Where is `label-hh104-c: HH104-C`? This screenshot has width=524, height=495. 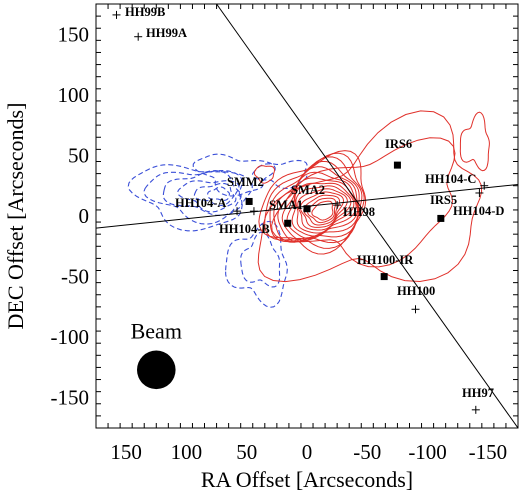 label-hh104-c: HH104-C is located at coordinates (450, 179).